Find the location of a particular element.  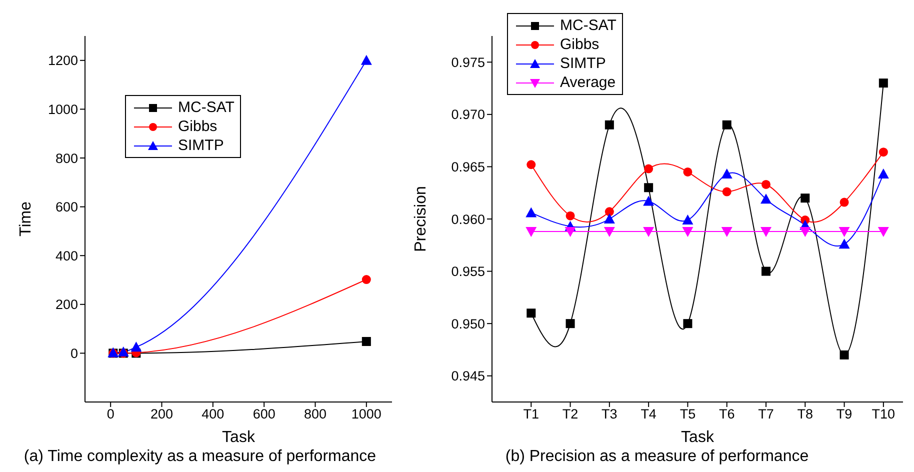

y-tick-label: 200 is located at coordinates (66, 304).